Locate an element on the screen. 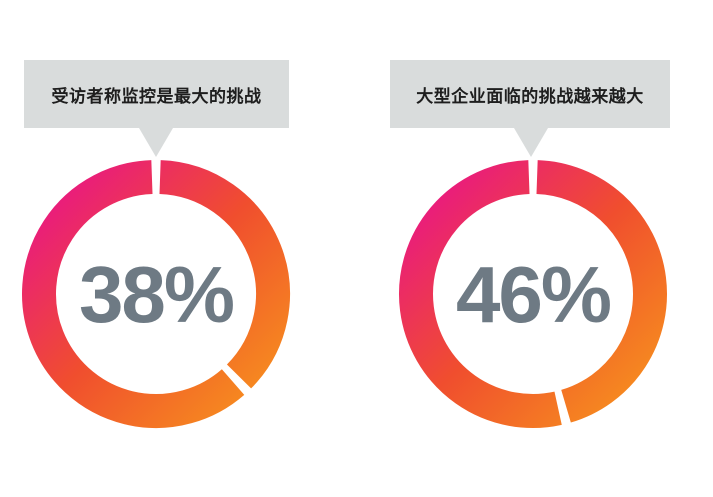 Image resolution: width=713 pixels, height=497 pixels. percent-value: 38% is located at coordinates (156, 294).